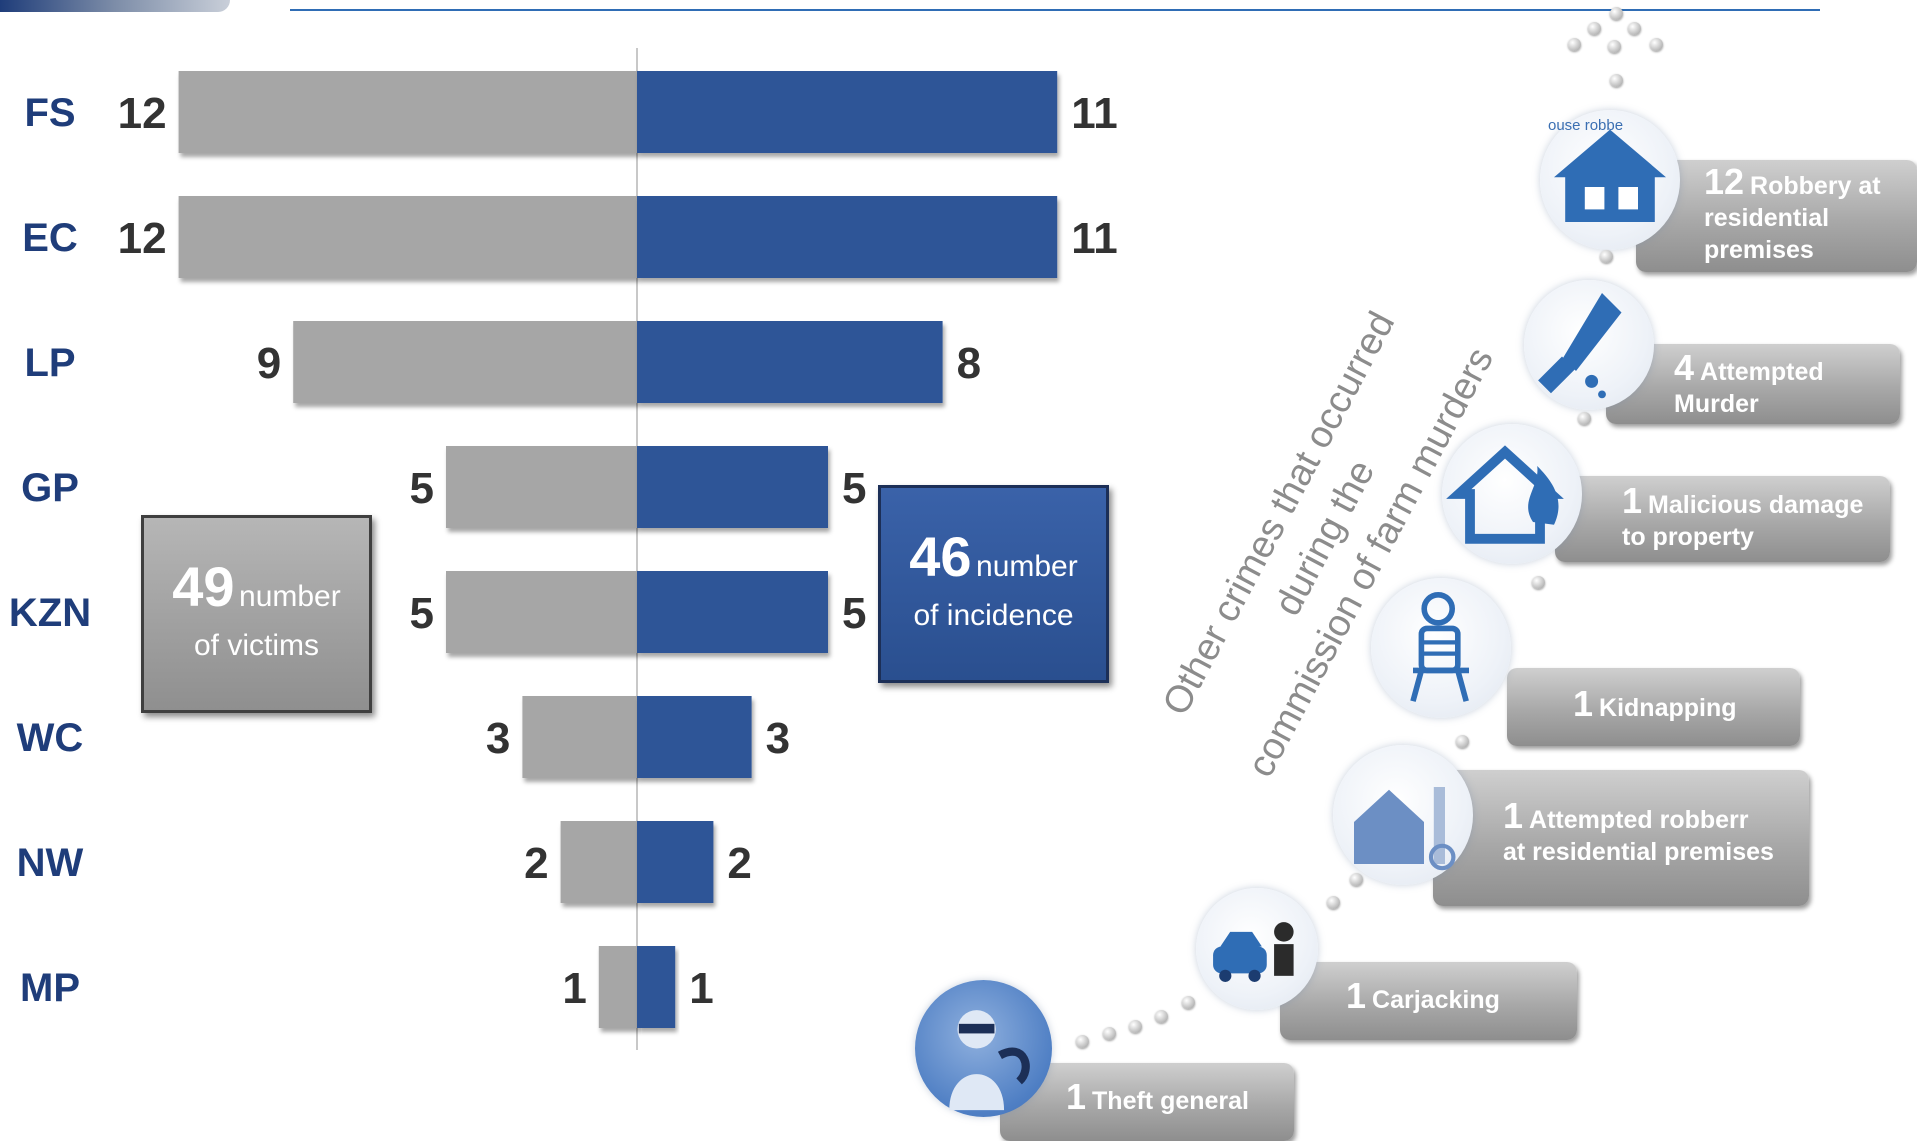 The image size is (1917, 1141). What do you see at coordinates (1257, 949) in the screenshot?
I see `car-thief-icon` at bounding box center [1257, 949].